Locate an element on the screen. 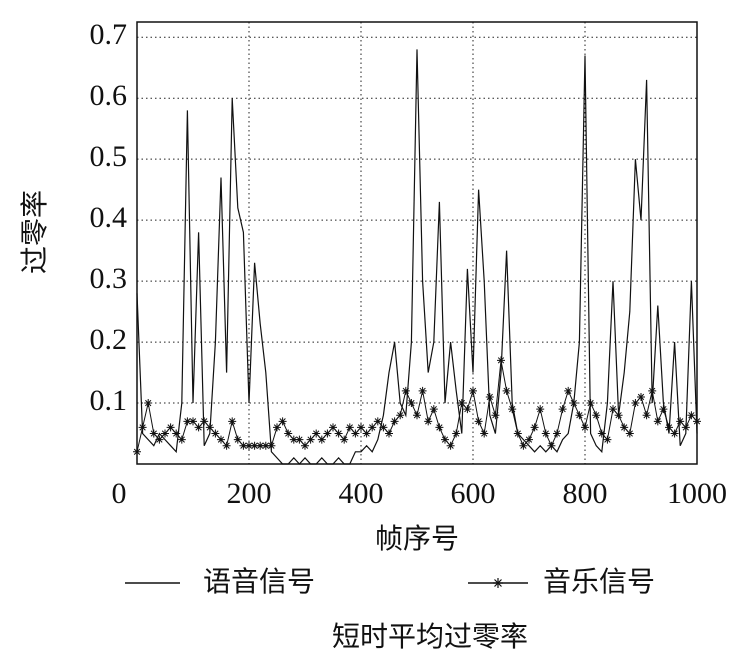 Image resolution: width=732 pixels, height=662 pixels. x-tick-label: 200 is located at coordinates (249, 493).